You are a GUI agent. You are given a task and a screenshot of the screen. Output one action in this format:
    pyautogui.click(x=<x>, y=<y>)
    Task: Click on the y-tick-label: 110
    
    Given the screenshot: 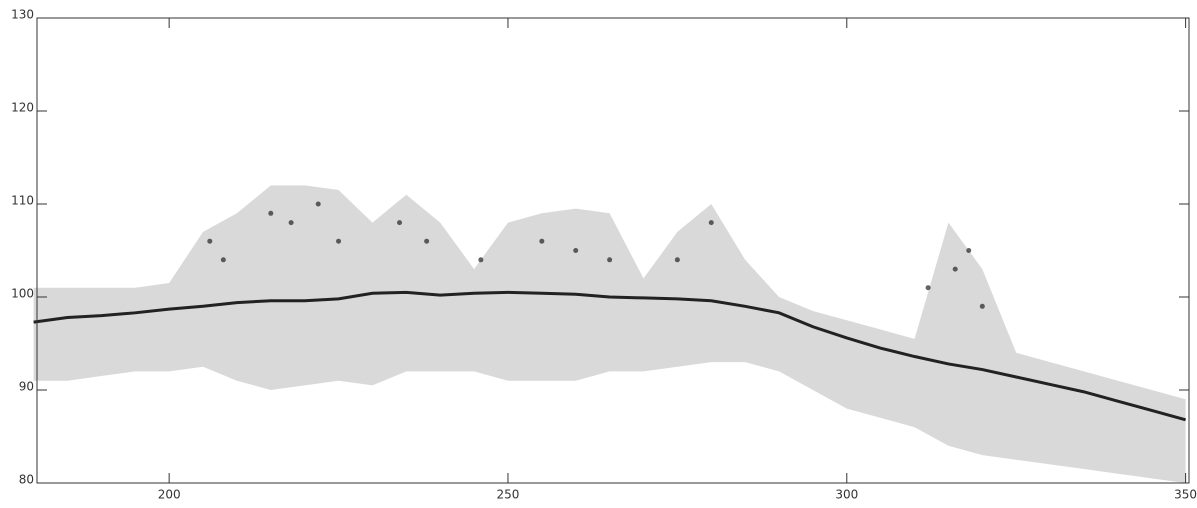 What is the action you would take?
    pyautogui.click(x=22, y=201)
    